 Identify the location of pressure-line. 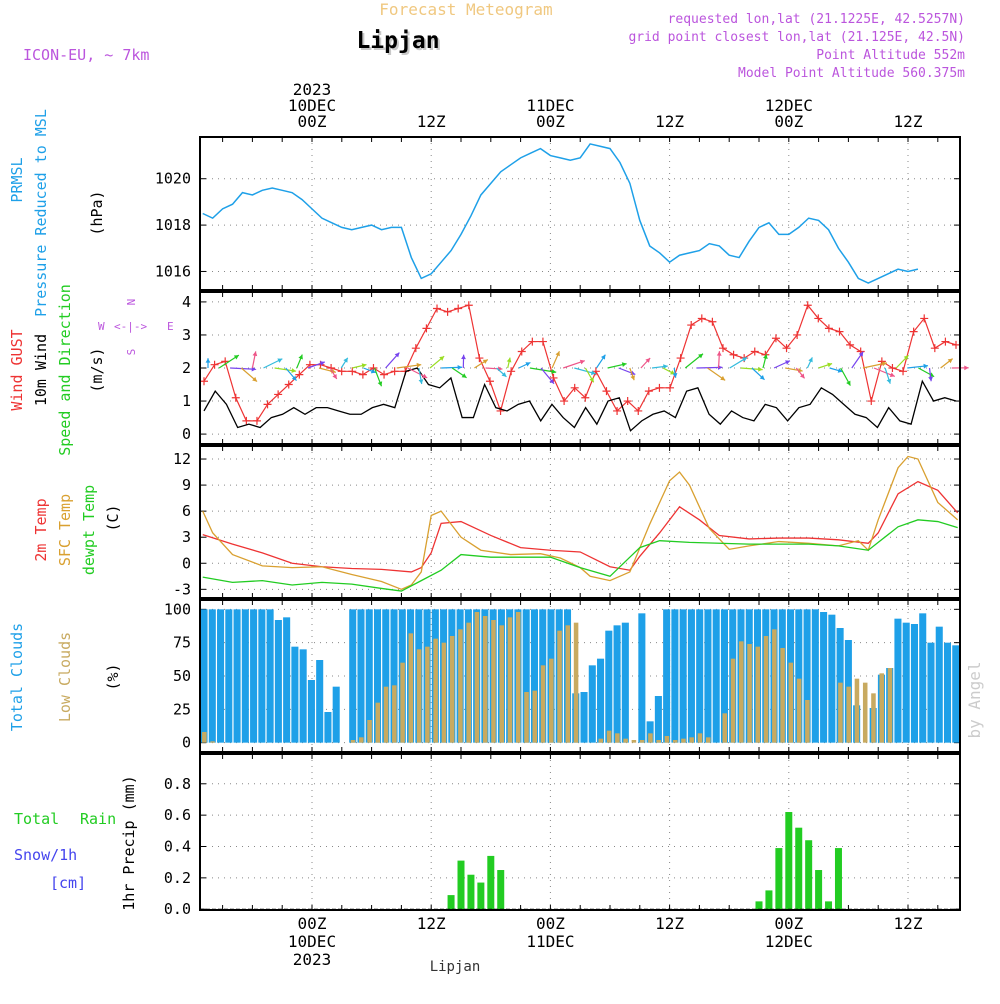
(560, 213).